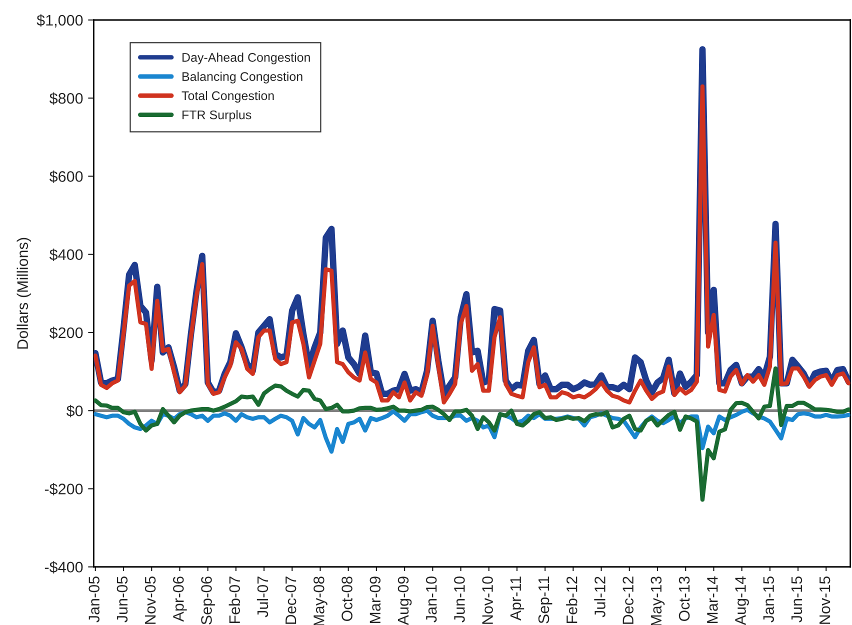  Describe the element at coordinates (768, 599) in the screenshot. I see `x-tick-label: Jan-15` at that location.